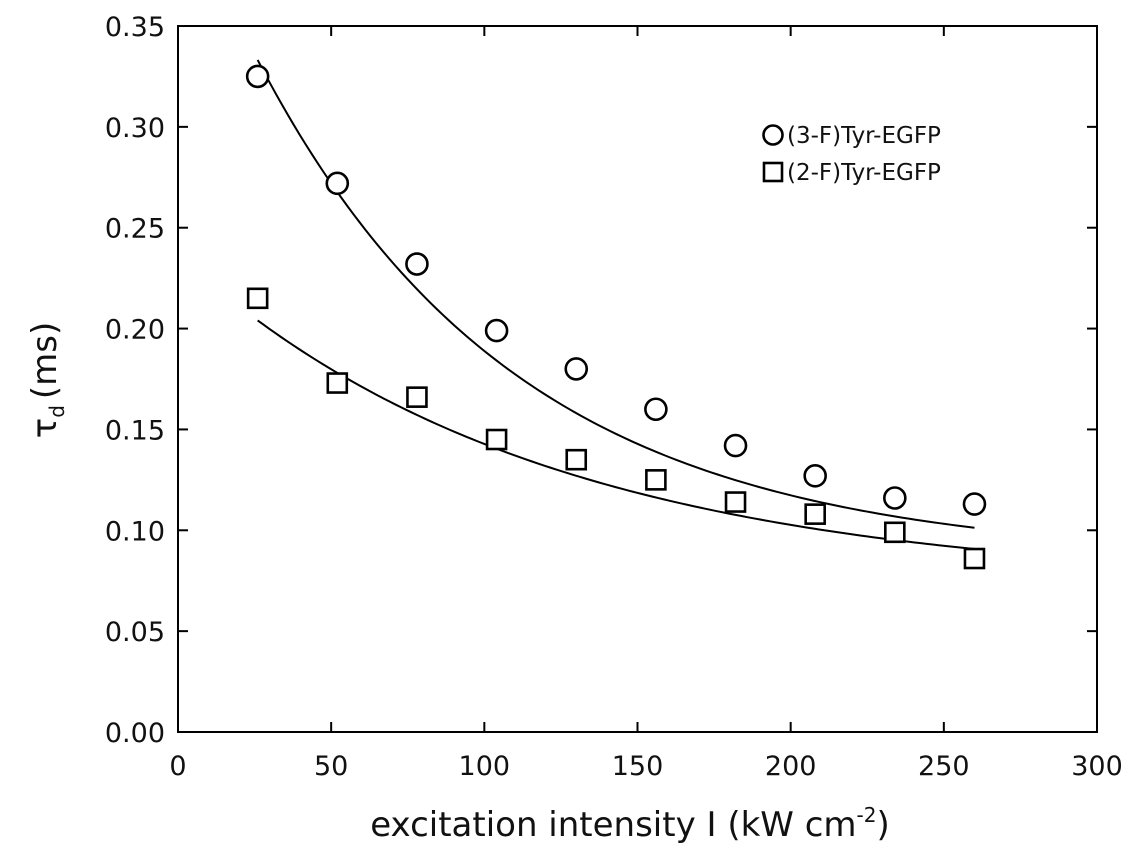 The height and width of the screenshot is (850, 1130). I want to click on y-tick-label: 0.05, so click(135, 632).